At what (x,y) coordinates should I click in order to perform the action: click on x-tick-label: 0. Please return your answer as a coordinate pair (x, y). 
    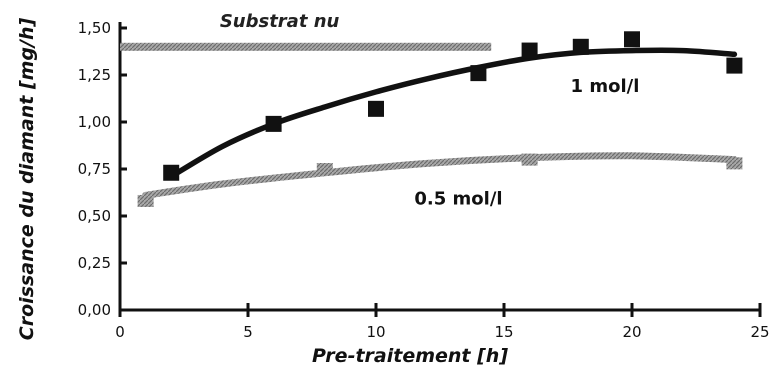
    Looking at the image, I should click on (120, 332).